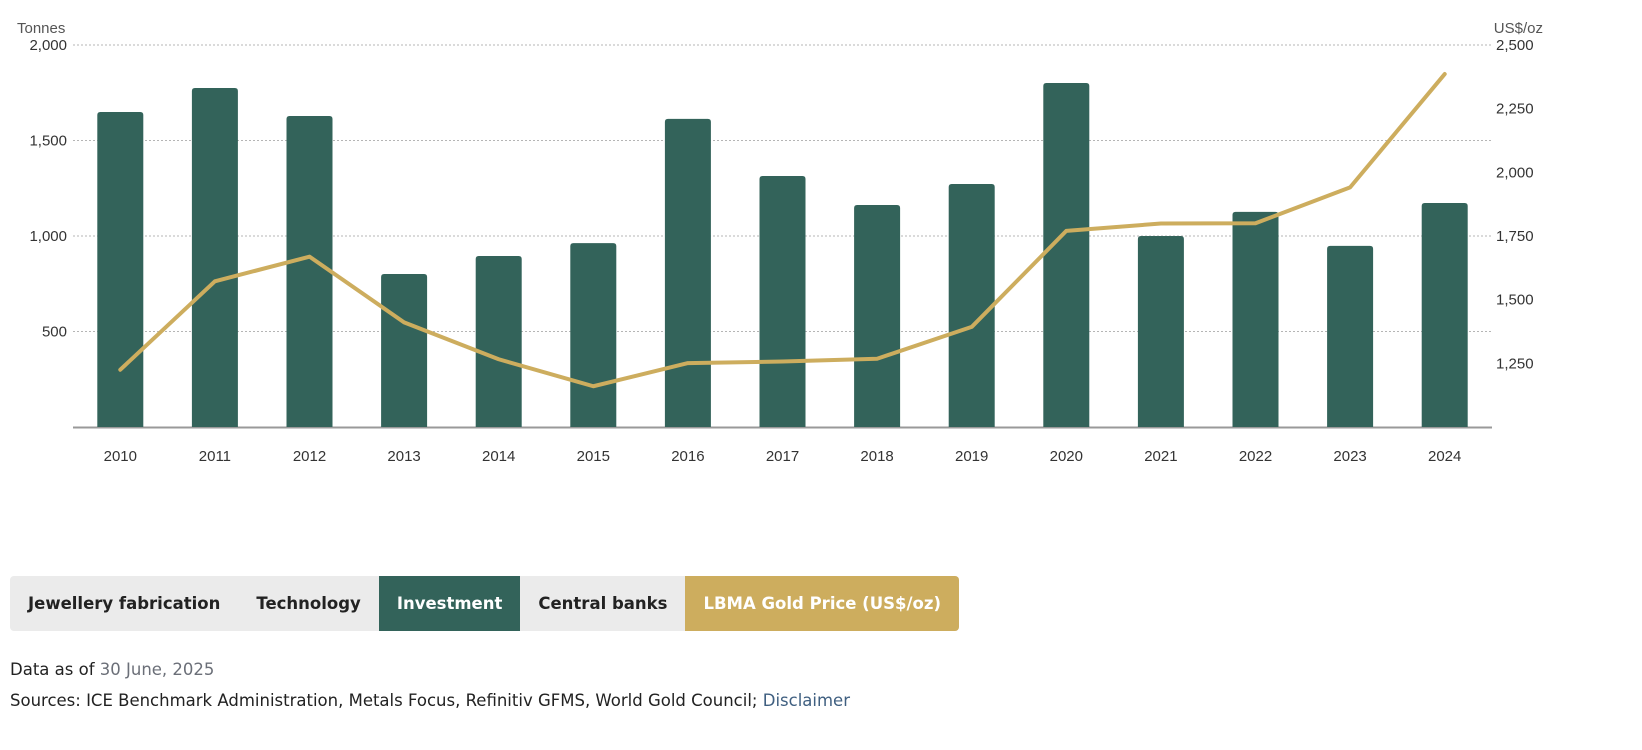 Image resolution: width=1642 pixels, height=750 pixels. What do you see at coordinates (971, 456) in the screenshot?
I see `x-tick-label: 2019` at bounding box center [971, 456].